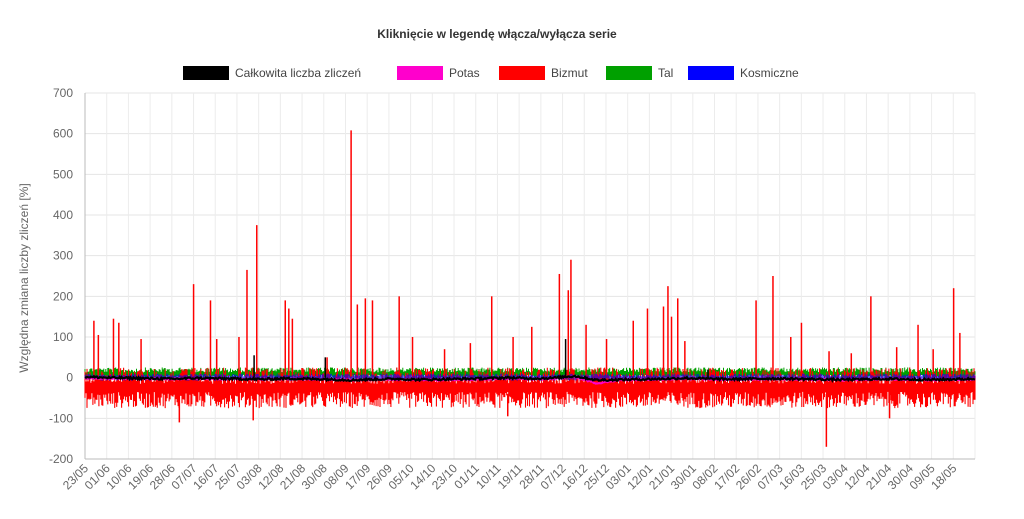 The height and width of the screenshot is (519, 1024). What do you see at coordinates (61, 418) in the screenshot?
I see `y-tick-label: -100` at bounding box center [61, 418].